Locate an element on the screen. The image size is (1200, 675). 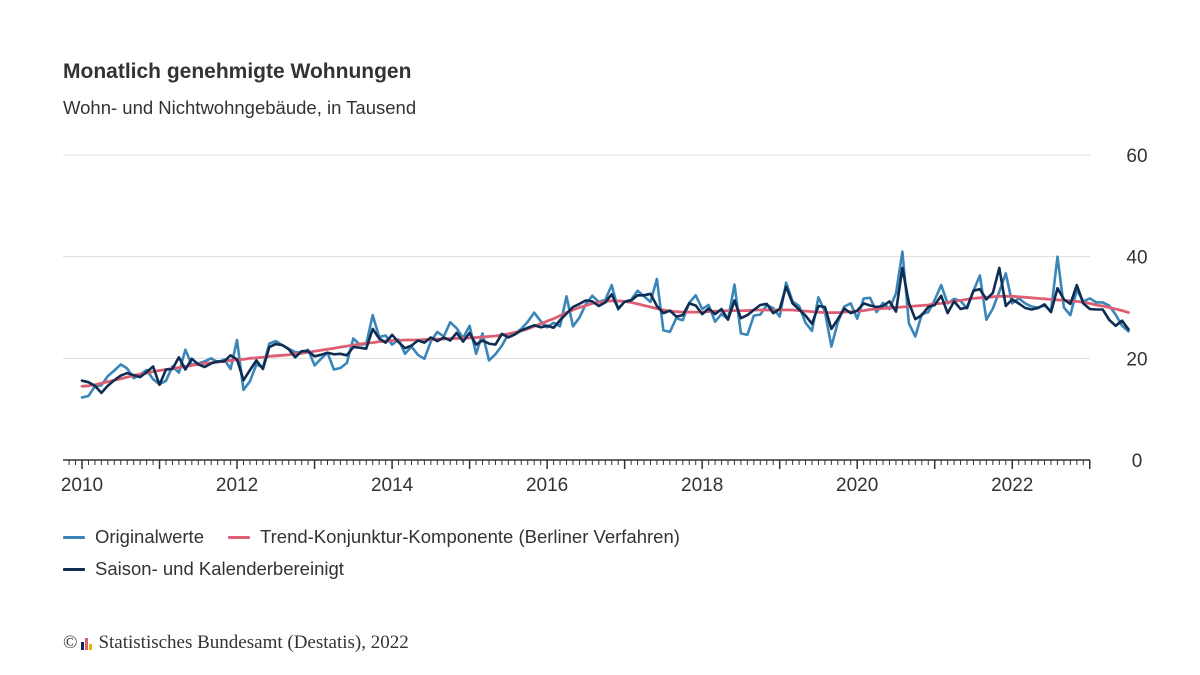
legend-swatch-original is located at coordinates (74, 537).